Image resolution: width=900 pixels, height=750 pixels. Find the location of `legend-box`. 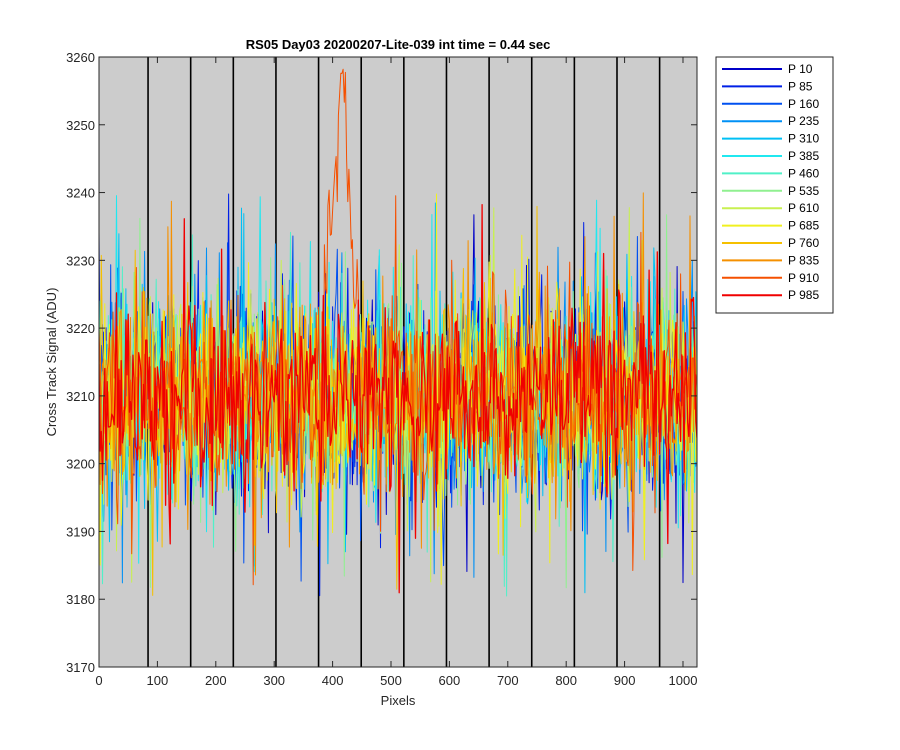

legend-box is located at coordinates (774, 185).